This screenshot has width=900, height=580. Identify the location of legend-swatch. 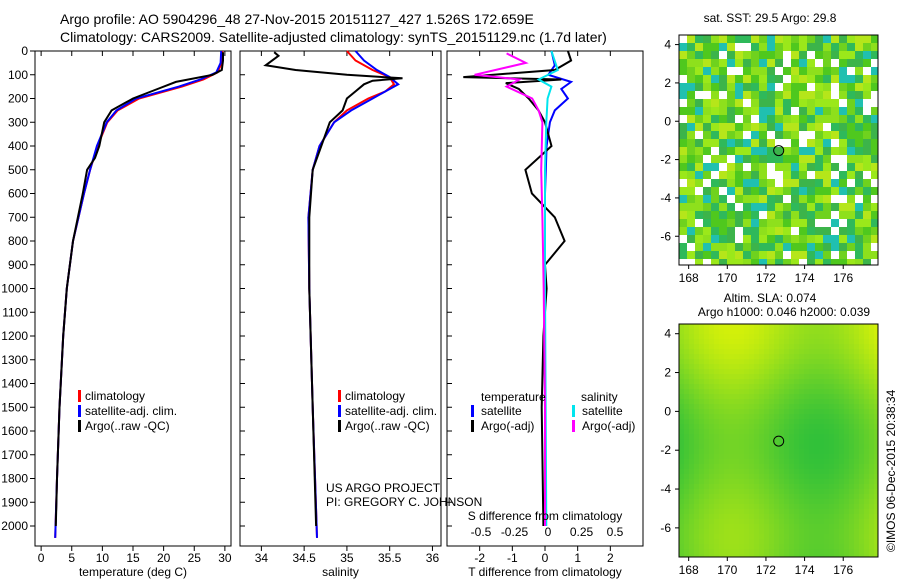
(339, 426).